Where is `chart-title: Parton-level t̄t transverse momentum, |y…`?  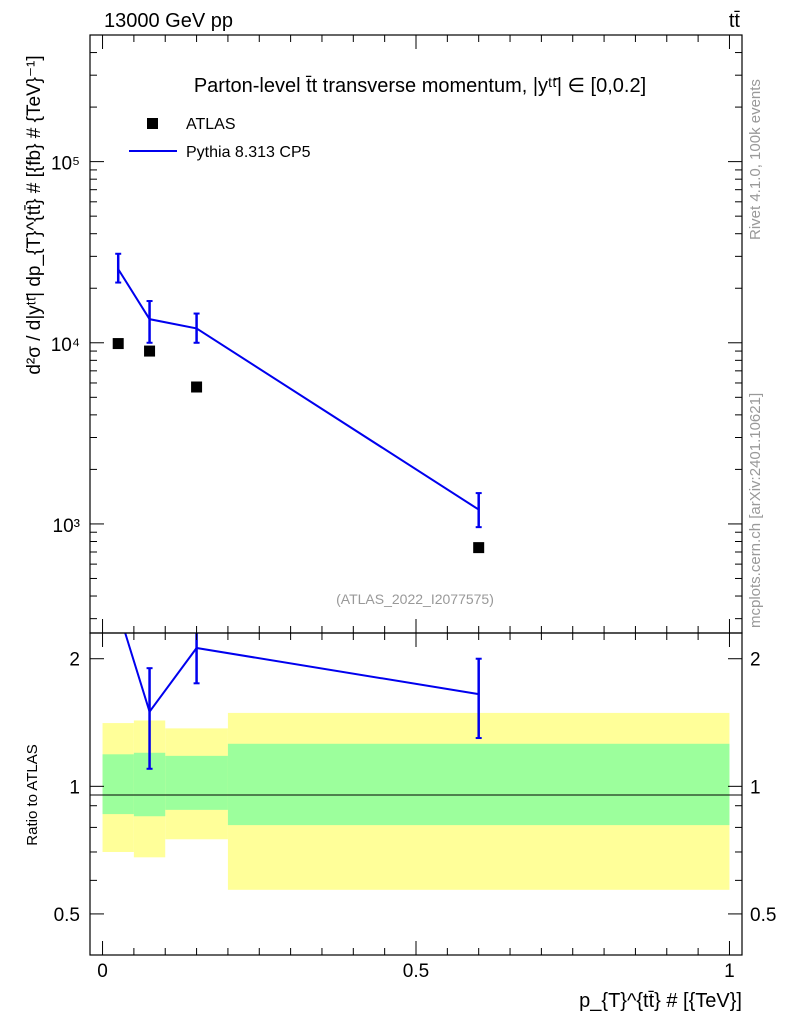
chart-title: Parton-level t̄t transverse momentum, |y… is located at coordinates (420, 86).